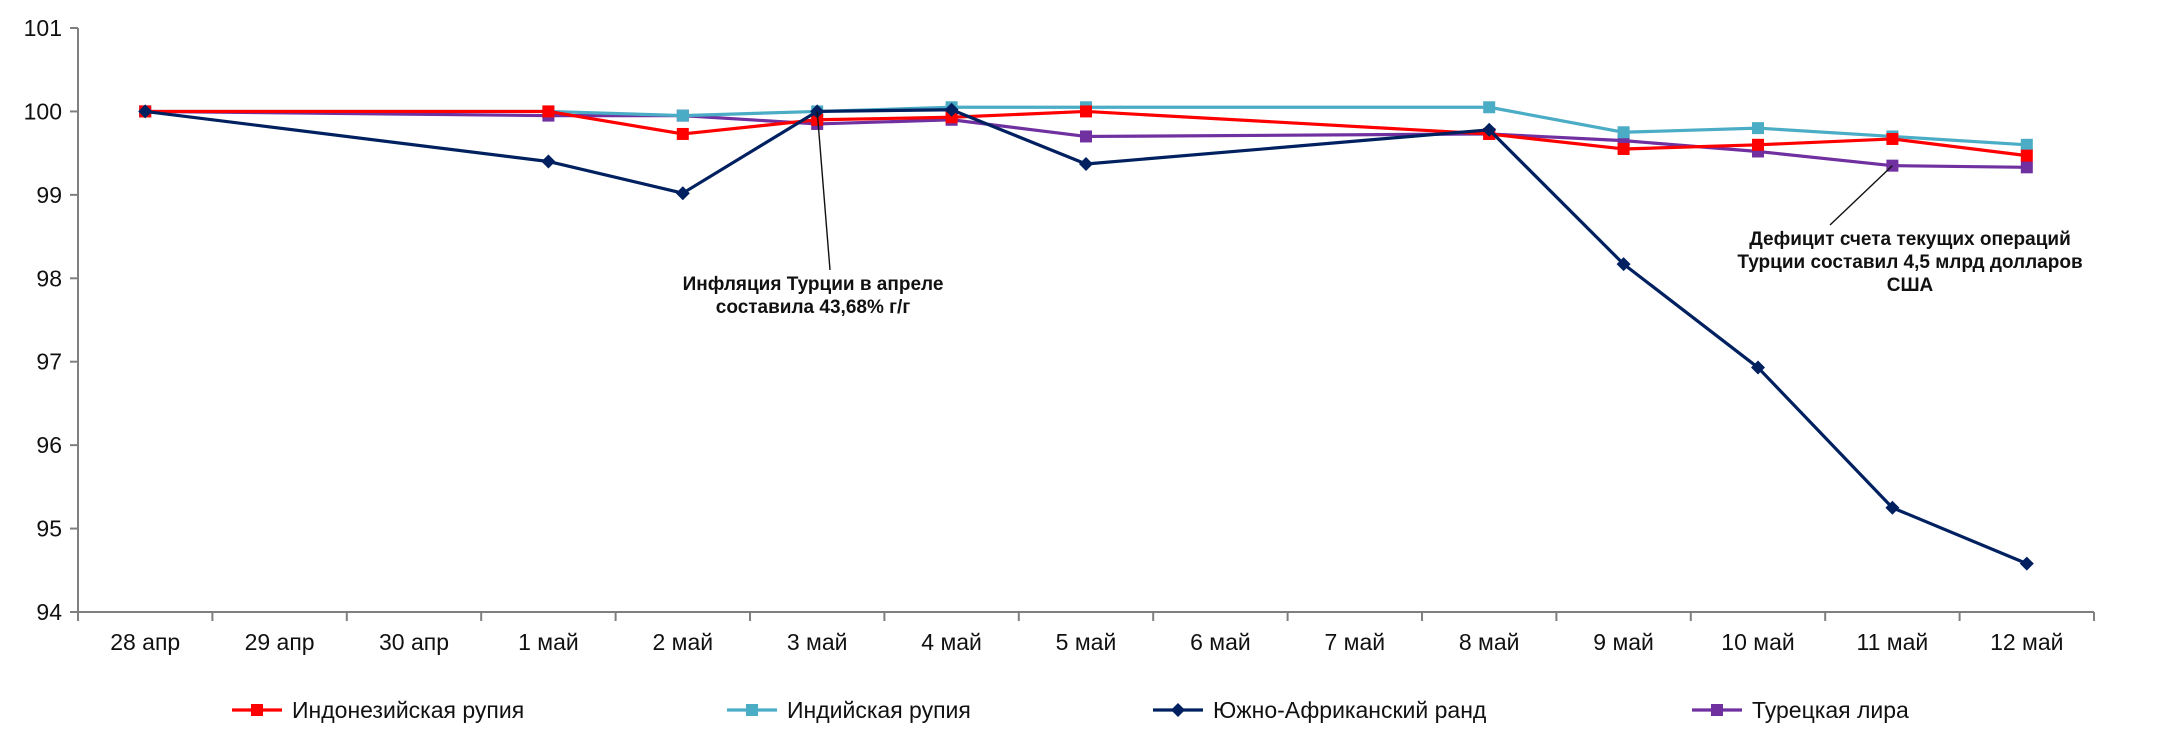 The width and height of the screenshot is (2160, 738). Describe the element at coordinates (879, 710) in the screenshot. I see `legend-label: Индийская рупия` at that location.